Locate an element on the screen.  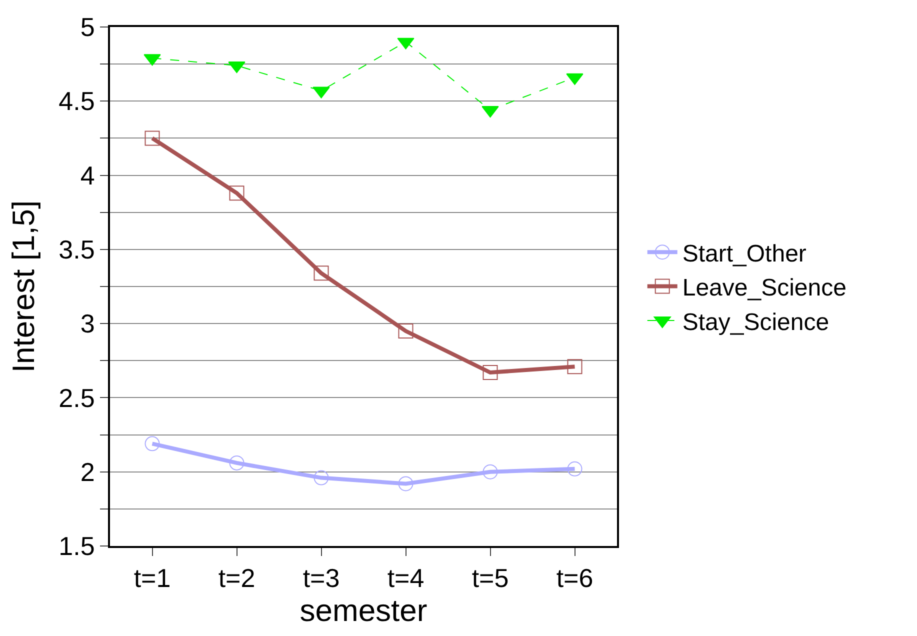
y-tick-label: 5 is located at coordinates (87, 27).